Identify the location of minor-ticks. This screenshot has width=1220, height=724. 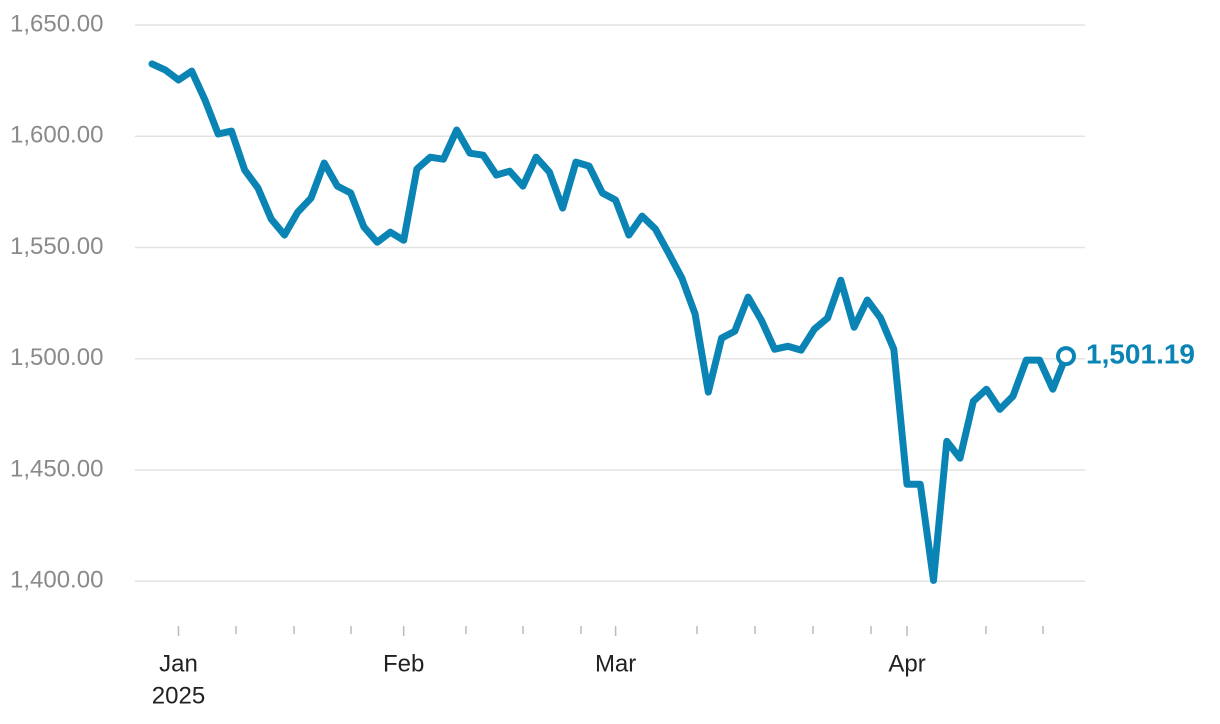
(639, 630).